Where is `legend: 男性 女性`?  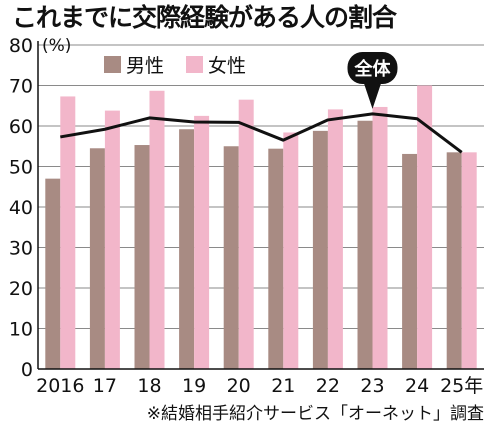
legend: 男性 女性 is located at coordinates (175, 66).